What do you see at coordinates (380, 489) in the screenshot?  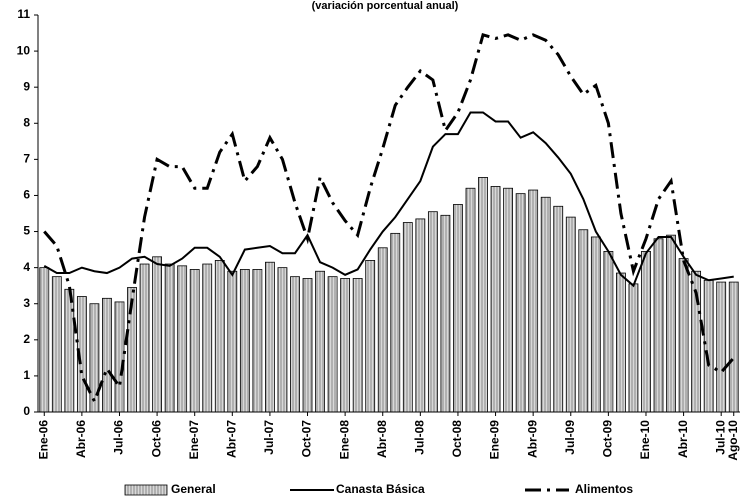 I see `legend-label: Canasta Básica` at bounding box center [380, 489].